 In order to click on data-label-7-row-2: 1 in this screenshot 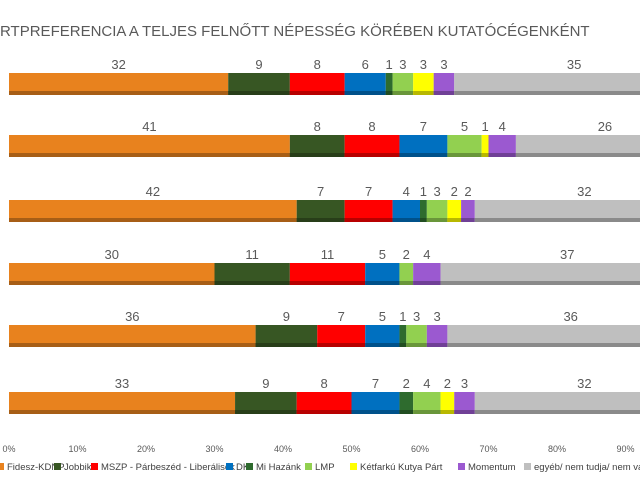, I will do `click(484, 126)`.